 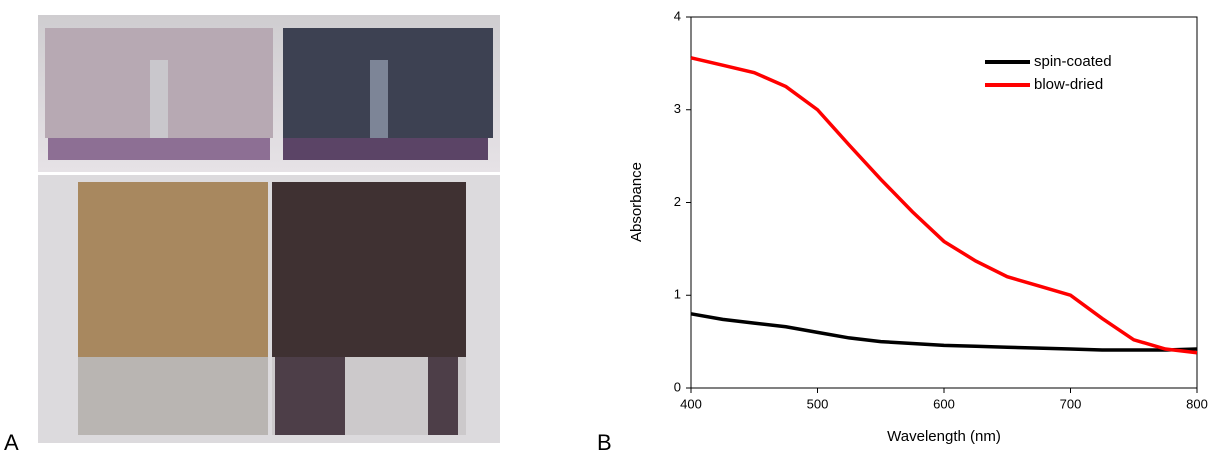 What do you see at coordinates (944, 332) in the screenshot?
I see `data-line` at bounding box center [944, 332].